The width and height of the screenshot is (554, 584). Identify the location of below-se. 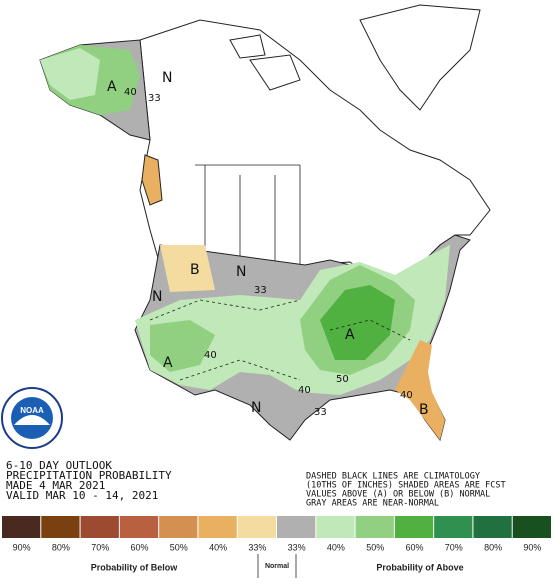
(420, 390).